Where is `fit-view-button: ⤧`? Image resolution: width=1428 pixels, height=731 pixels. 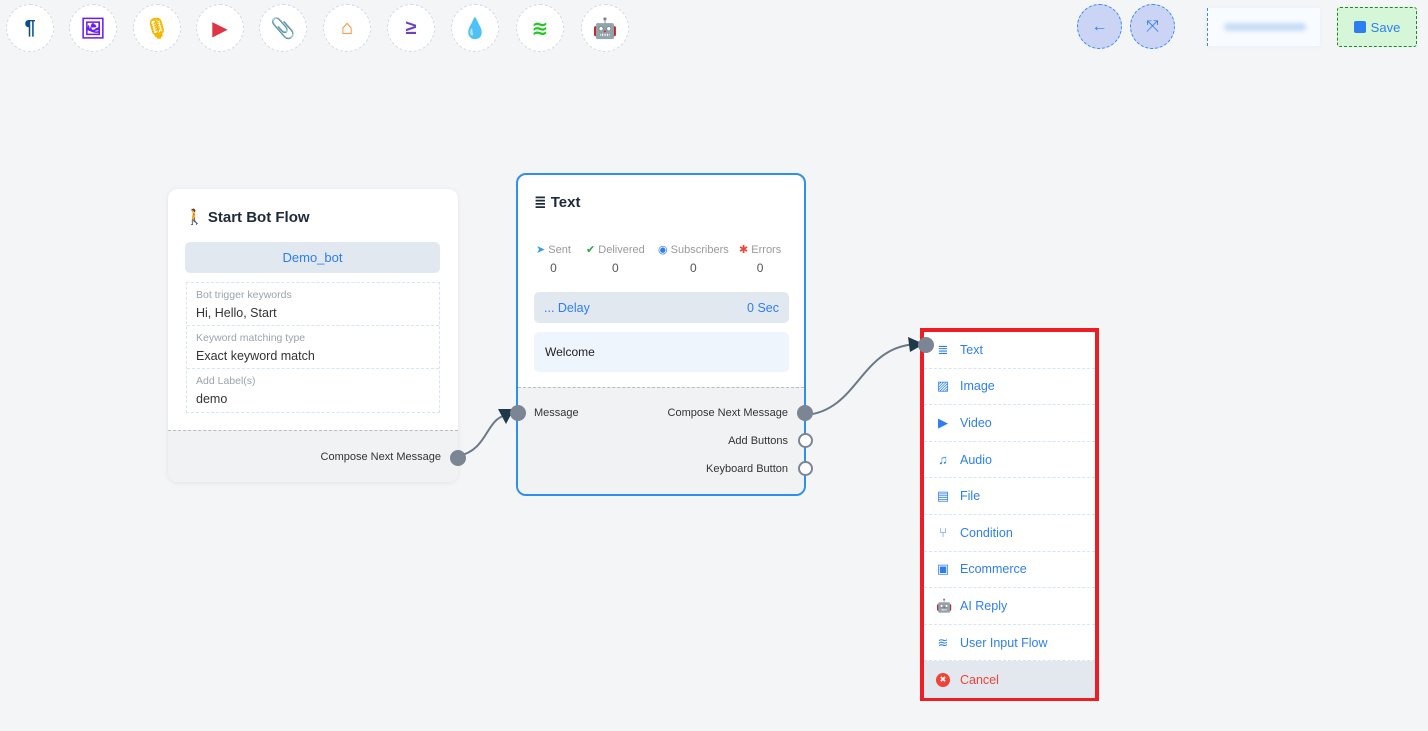
fit-view-button: ⤧ is located at coordinates (1152, 26).